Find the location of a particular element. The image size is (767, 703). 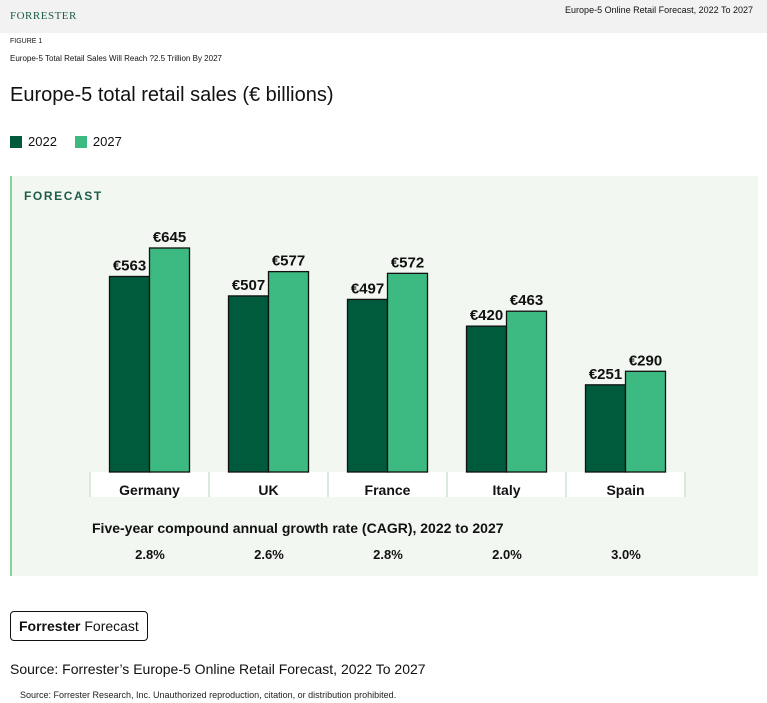

chart-title: Europe-5 total retail sales (€ billions) is located at coordinates (172, 95).